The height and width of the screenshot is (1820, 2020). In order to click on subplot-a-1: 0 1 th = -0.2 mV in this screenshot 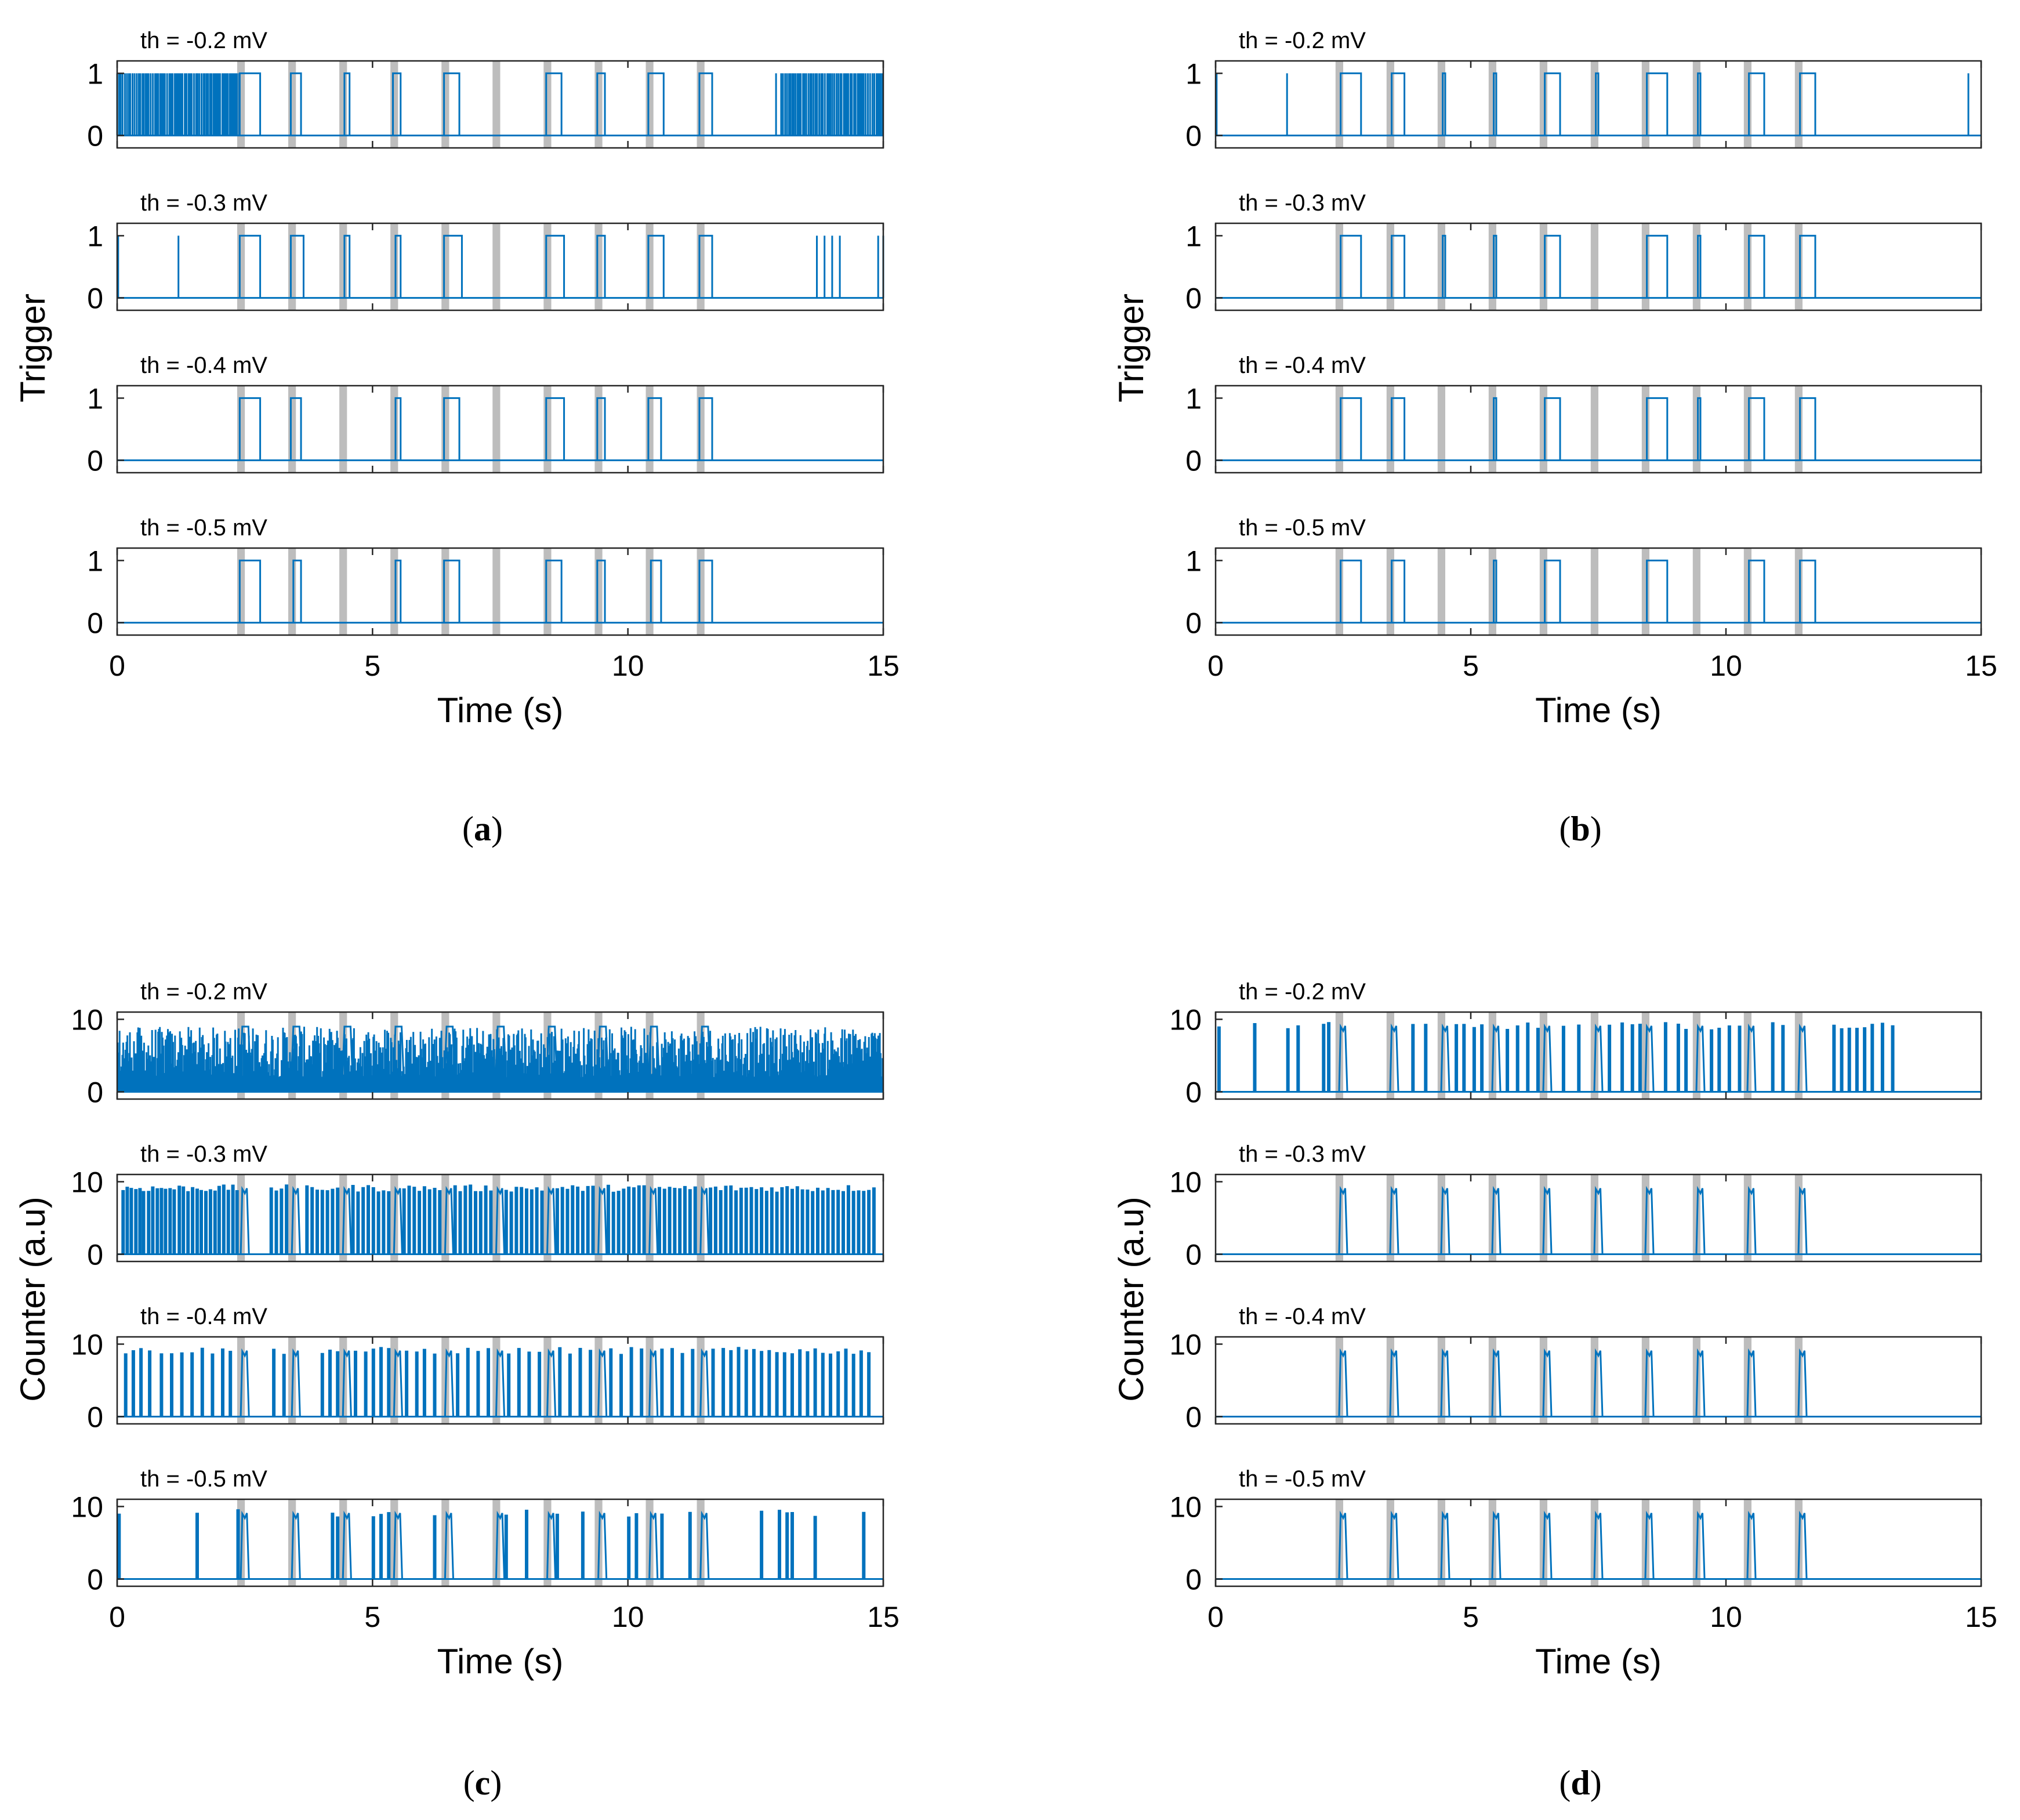, I will do `click(485, 90)`.